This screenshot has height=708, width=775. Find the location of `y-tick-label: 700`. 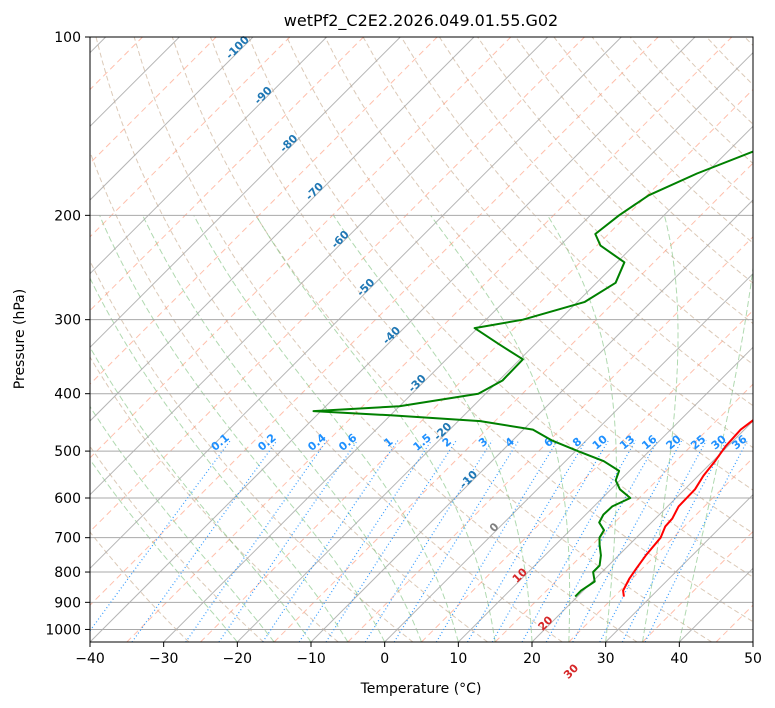

y-tick-label: 700 is located at coordinates (67, 539).